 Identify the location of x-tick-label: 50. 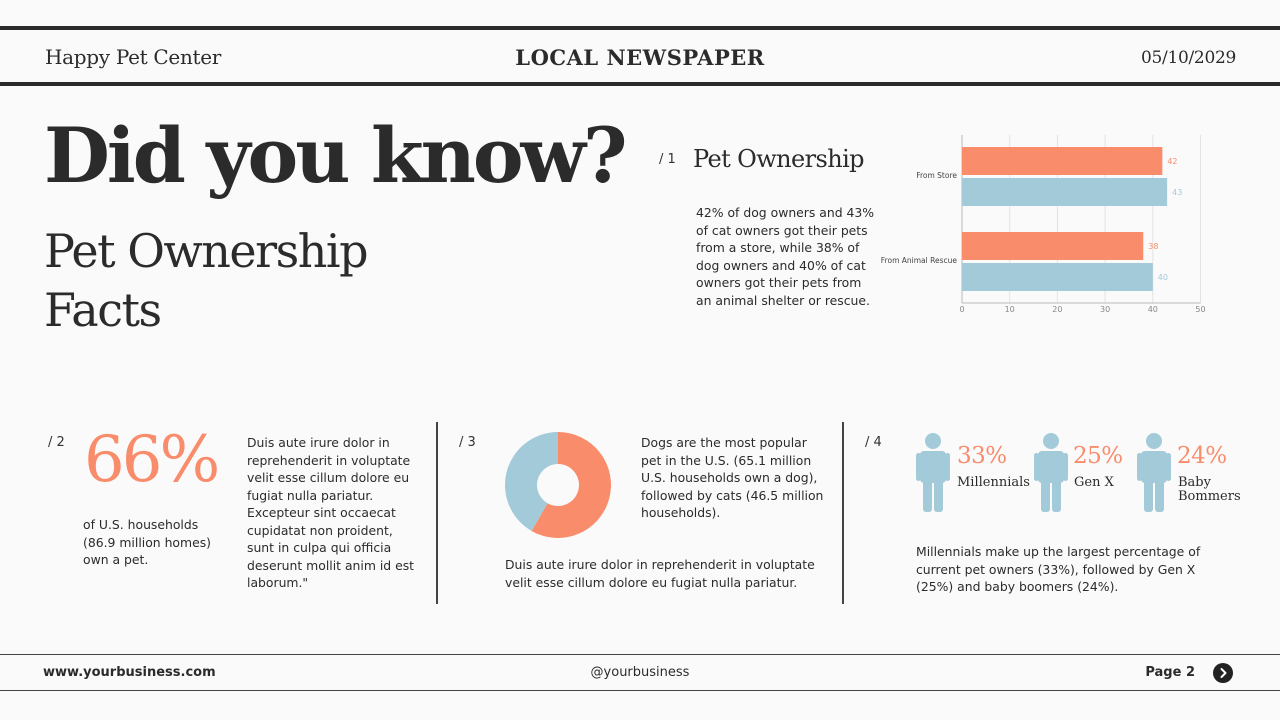
(1200, 309).